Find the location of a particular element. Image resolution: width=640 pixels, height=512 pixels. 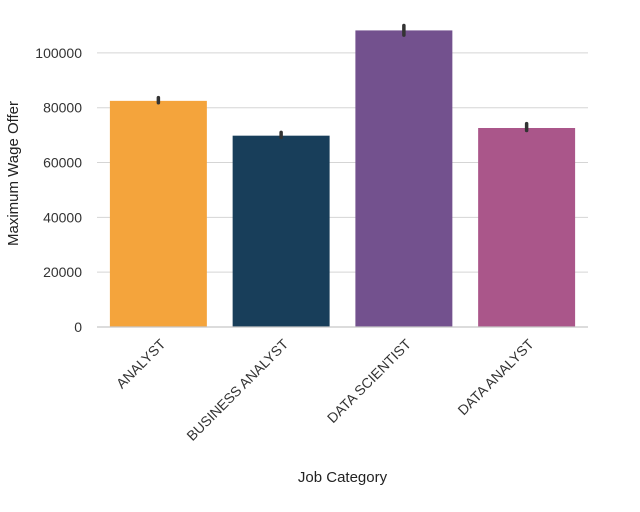

y-tick-label-1: 20000 is located at coordinates (62, 272).